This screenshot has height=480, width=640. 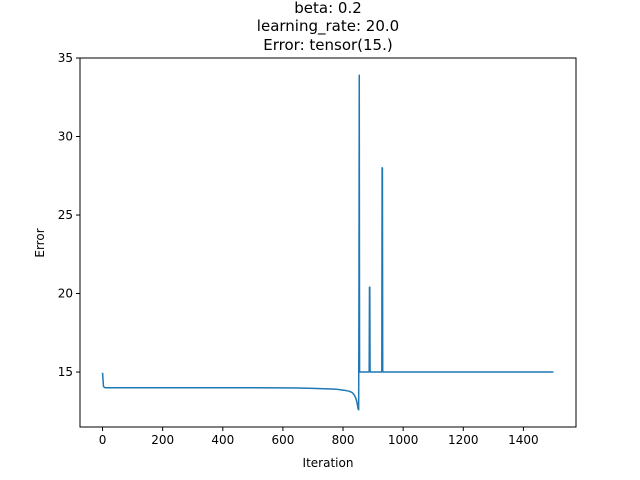 What do you see at coordinates (463, 440) in the screenshot?
I see `x-tick-label: 1200` at bounding box center [463, 440].